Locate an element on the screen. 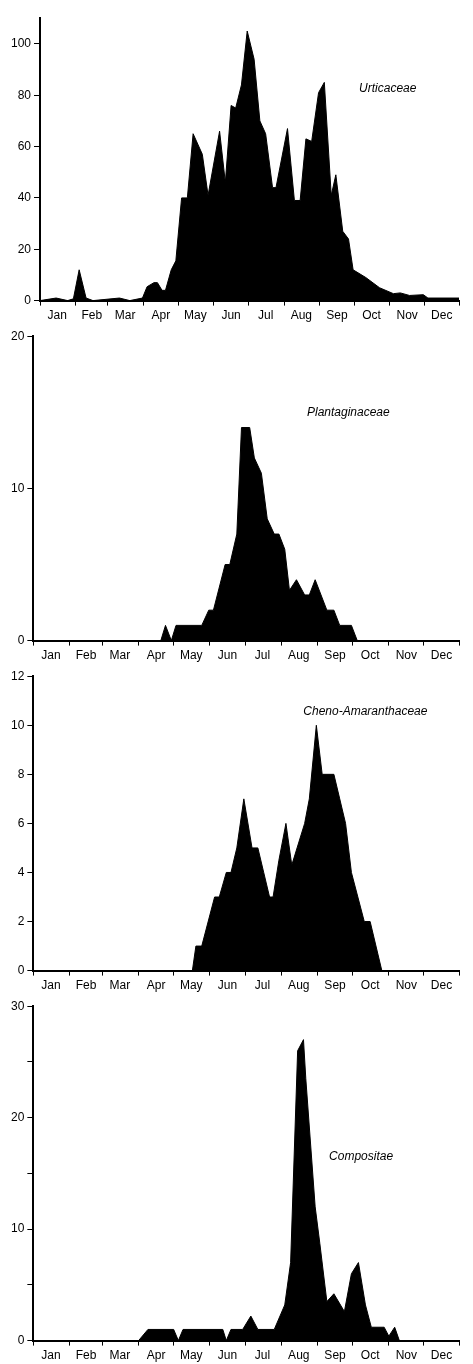 Image resolution: width=473 pixels, height=1364 pixels. y-tick-label: 40 is located at coordinates (24, 197).